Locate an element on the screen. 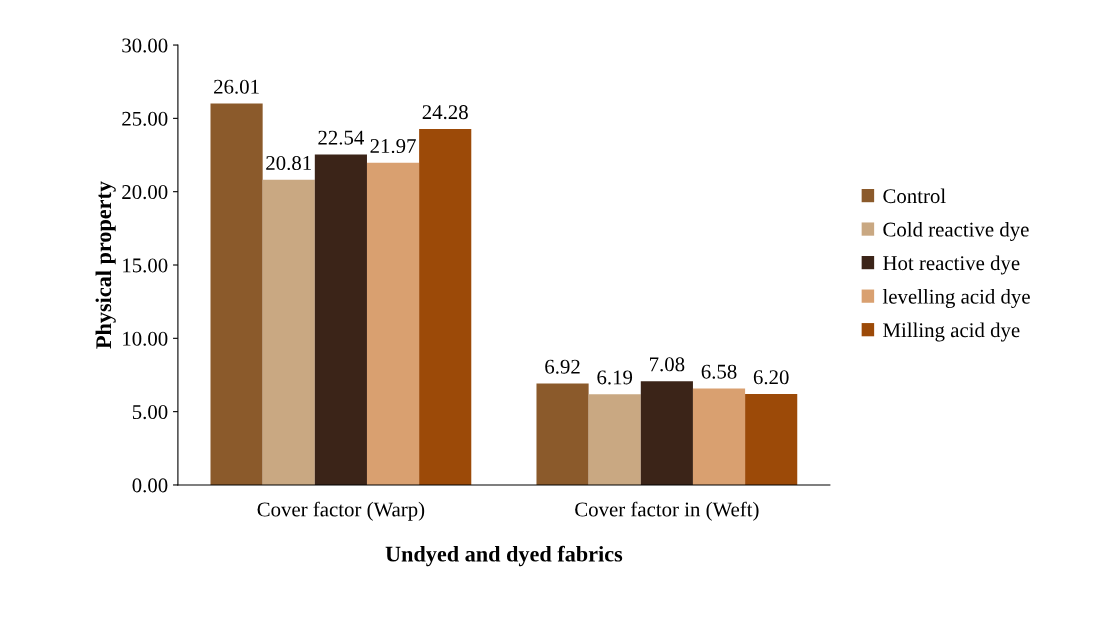  data-label: 22.54 is located at coordinates (341, 137).